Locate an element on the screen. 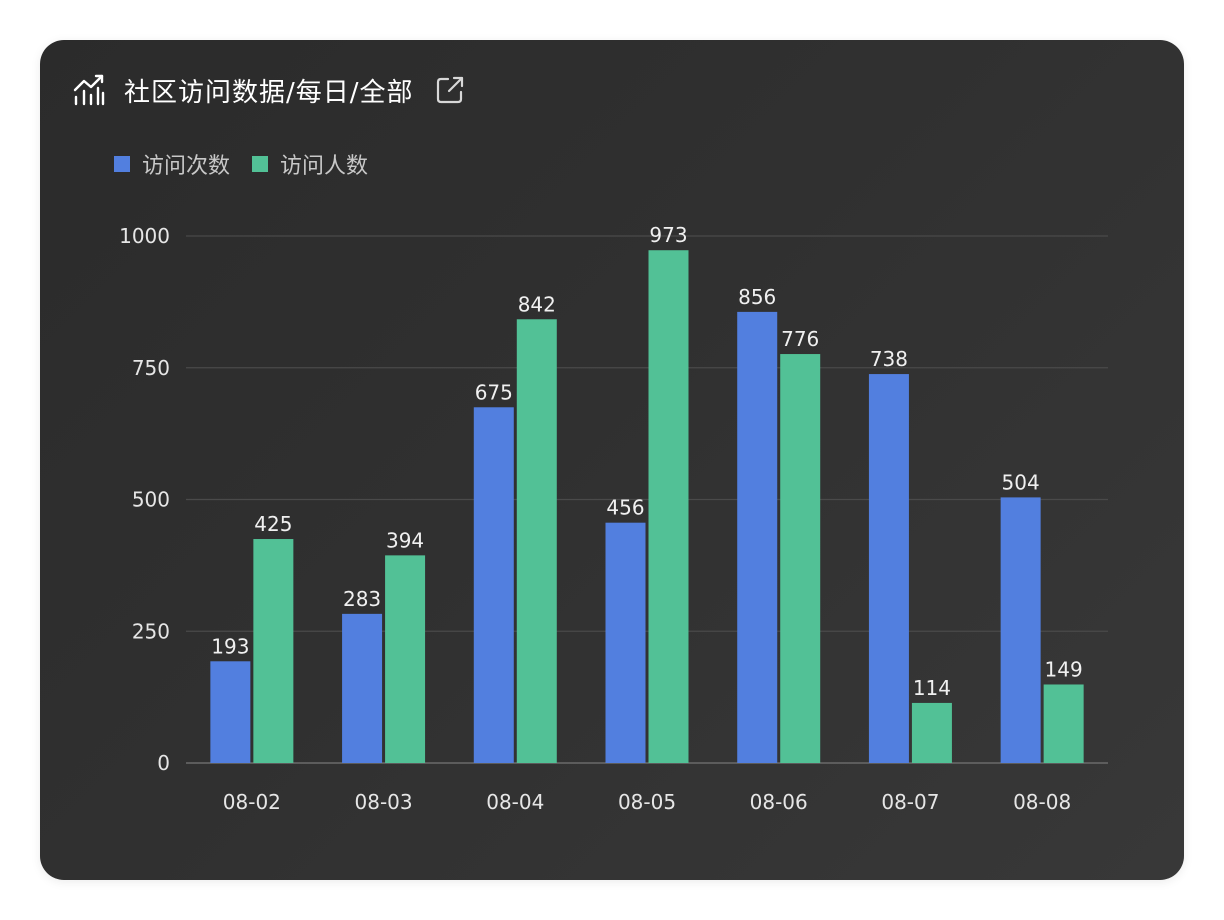 The height and width of the screenshot is (920, 1224). legend-item-visits: 访问次数 is located at coordinates (172, 164).